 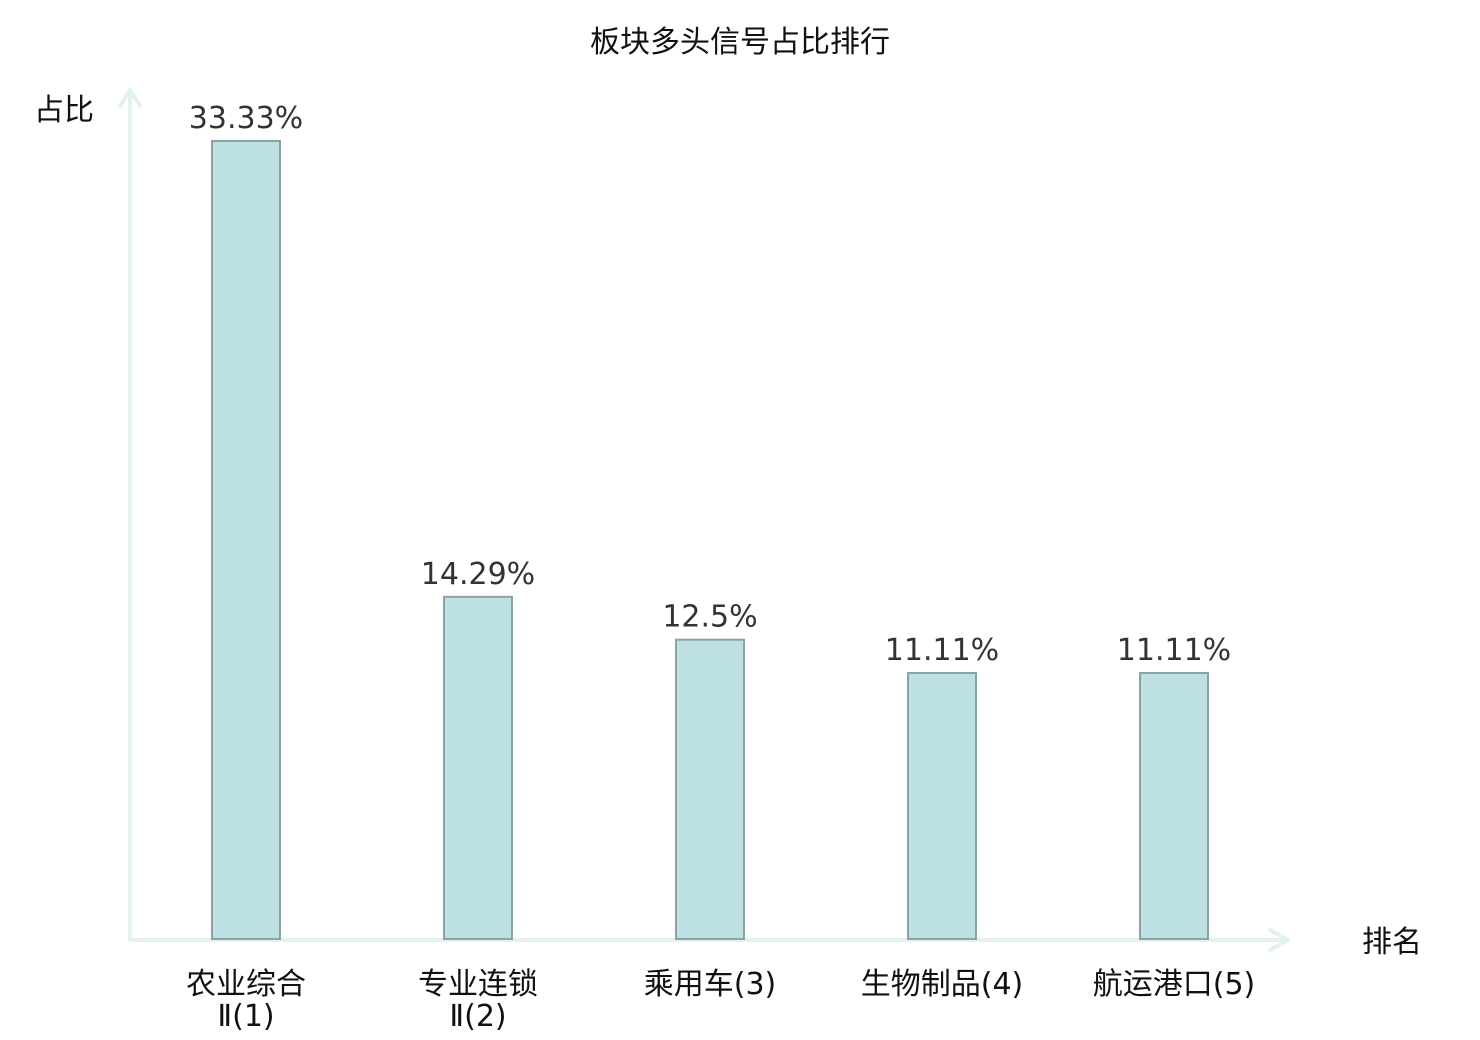 I want to click on category-label: 航运港口(5), so click(x=1174, y=984).